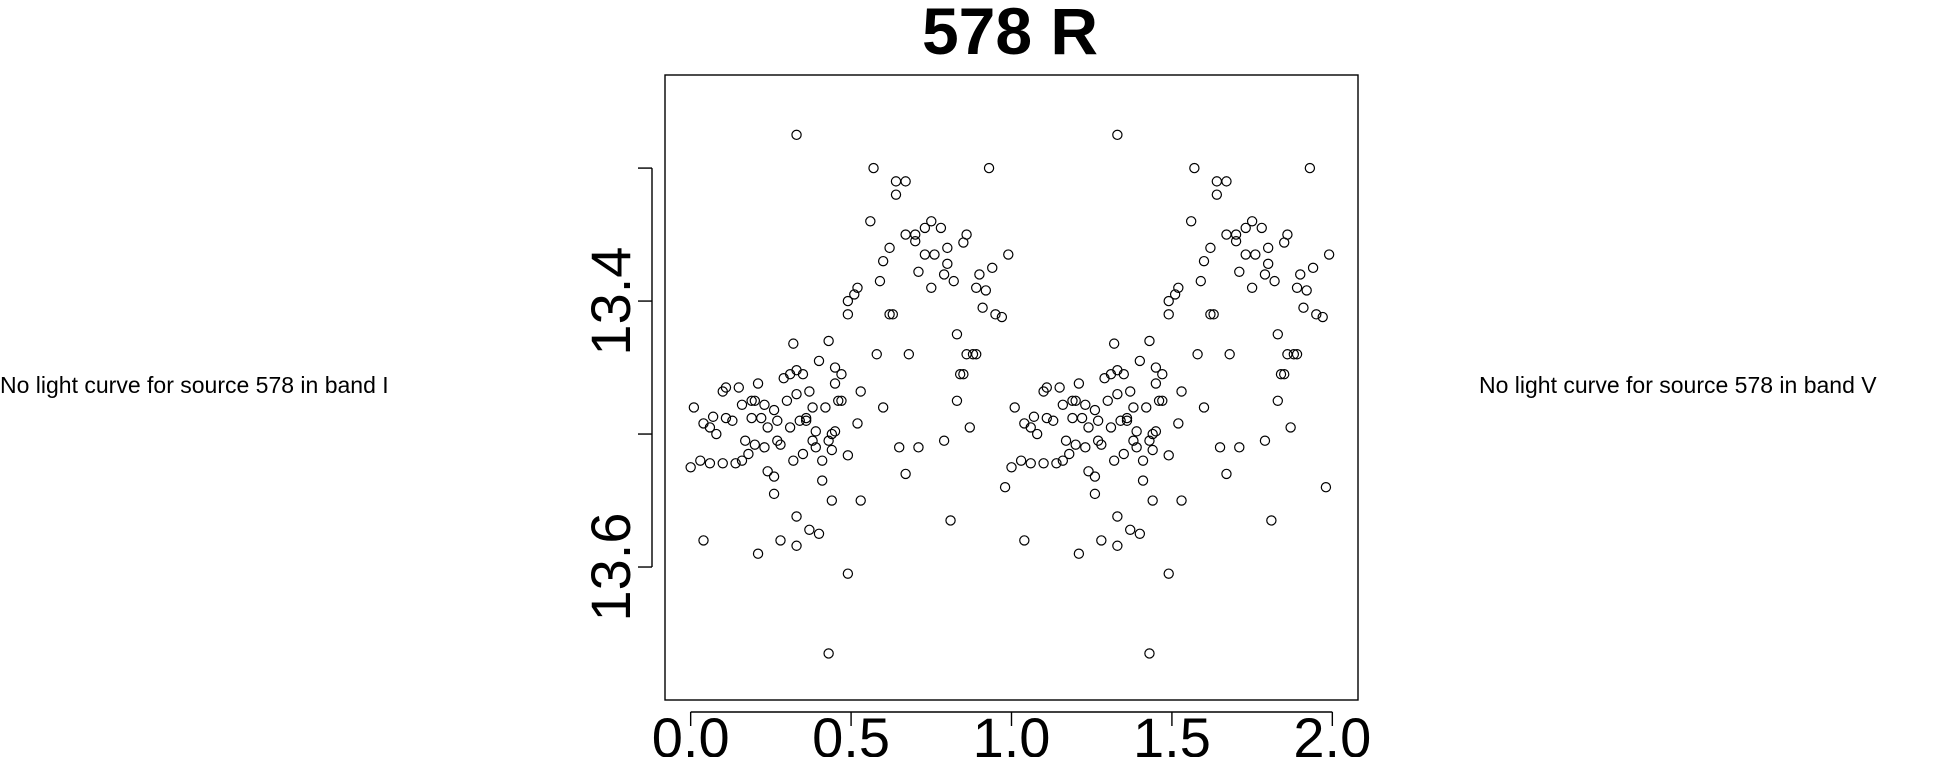 This screenshot has height=757, width=1953. What do you see at coordinates (1678, 385) in the screenshot?
I see `no-curve-note-band-v: No light curve for source 578 in band V` at bounding box center [1678, 385].